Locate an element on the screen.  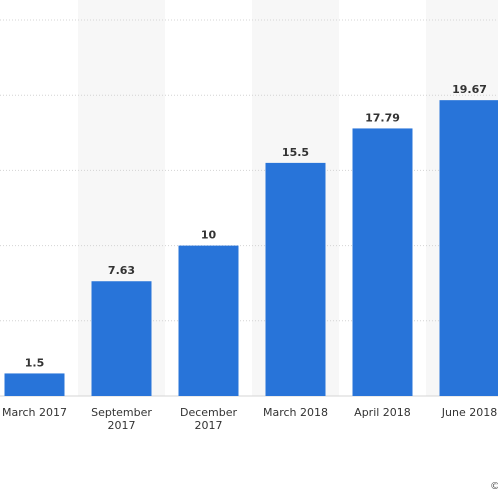
x-tick-label: April 2018 is located at coordinates (382, 412).